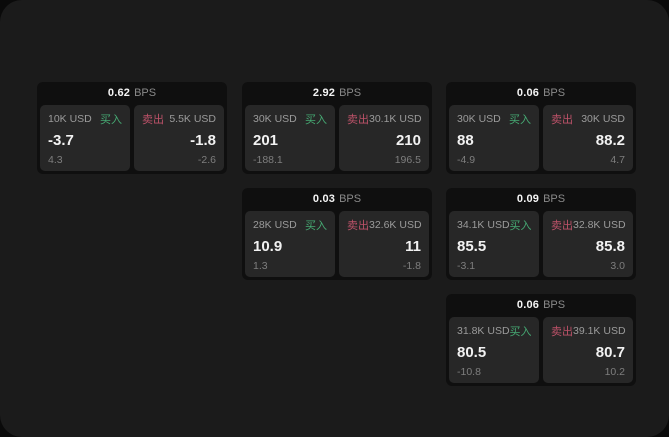  I want to click on buy-amount: 31.8K USD, so click(483, 331).